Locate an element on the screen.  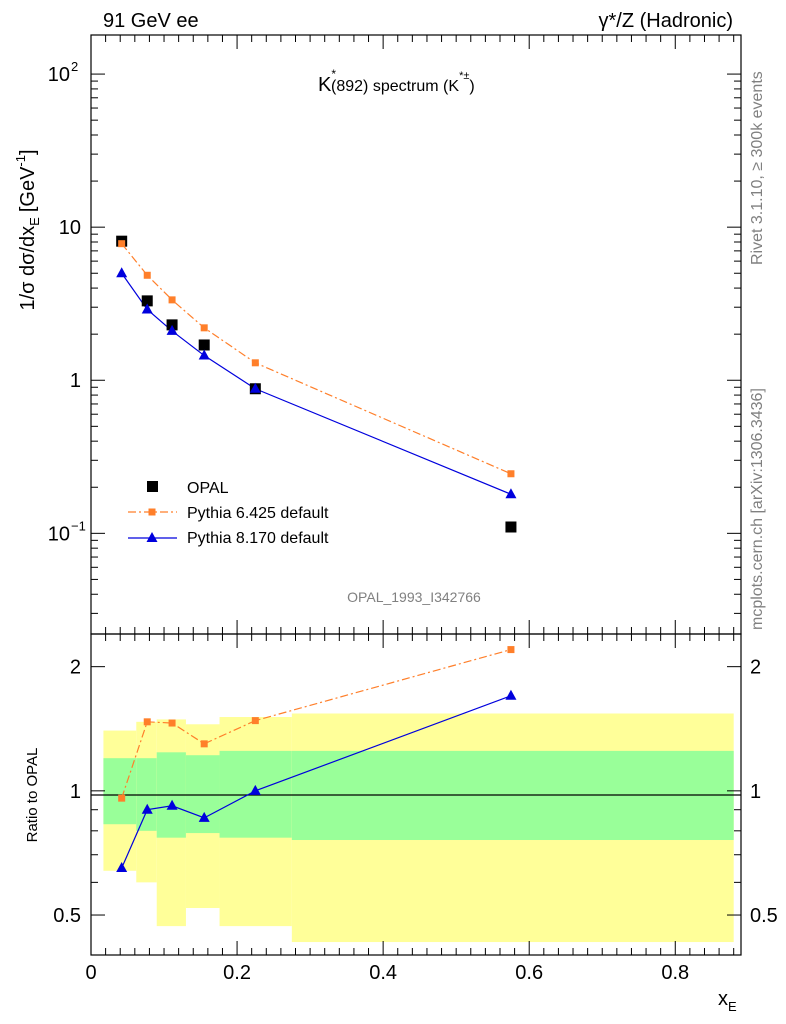
plot-title-rest-sup: *± is located at coordinates (464, 76).